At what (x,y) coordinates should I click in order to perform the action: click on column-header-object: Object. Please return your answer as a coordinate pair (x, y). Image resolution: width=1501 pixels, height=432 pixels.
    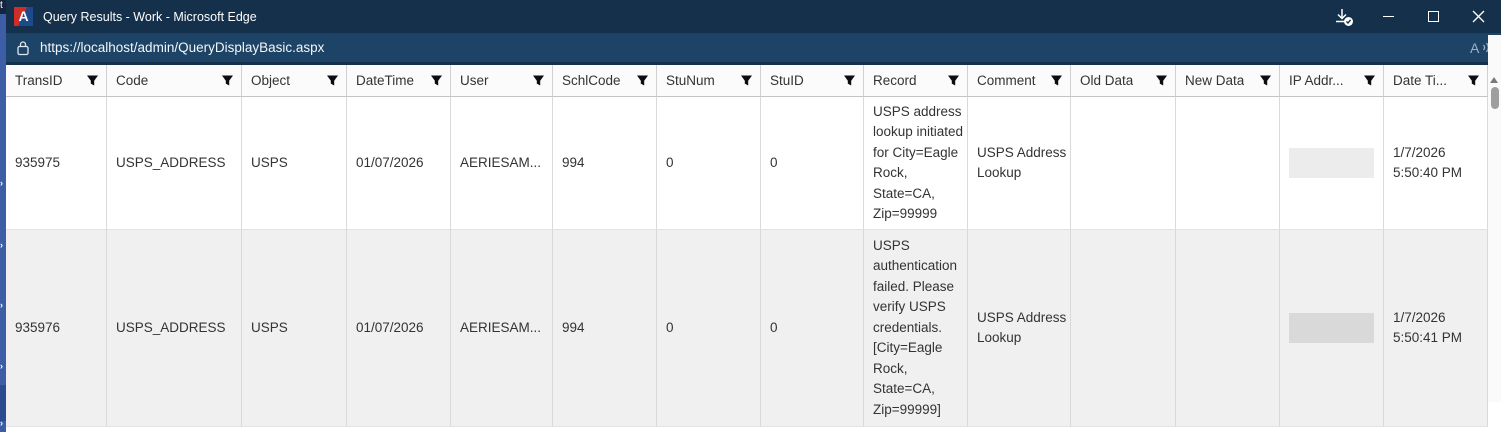
    Looking at the image, I should click on (294, 81).